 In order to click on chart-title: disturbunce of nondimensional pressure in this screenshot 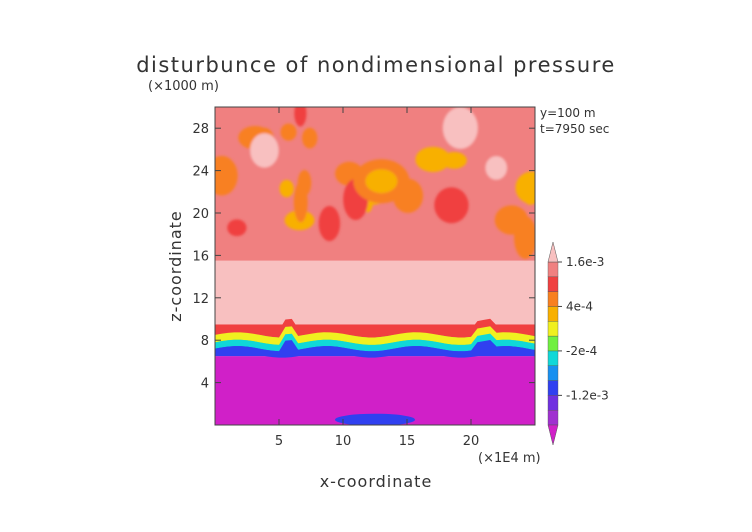, I will do `click(376, 65)`.